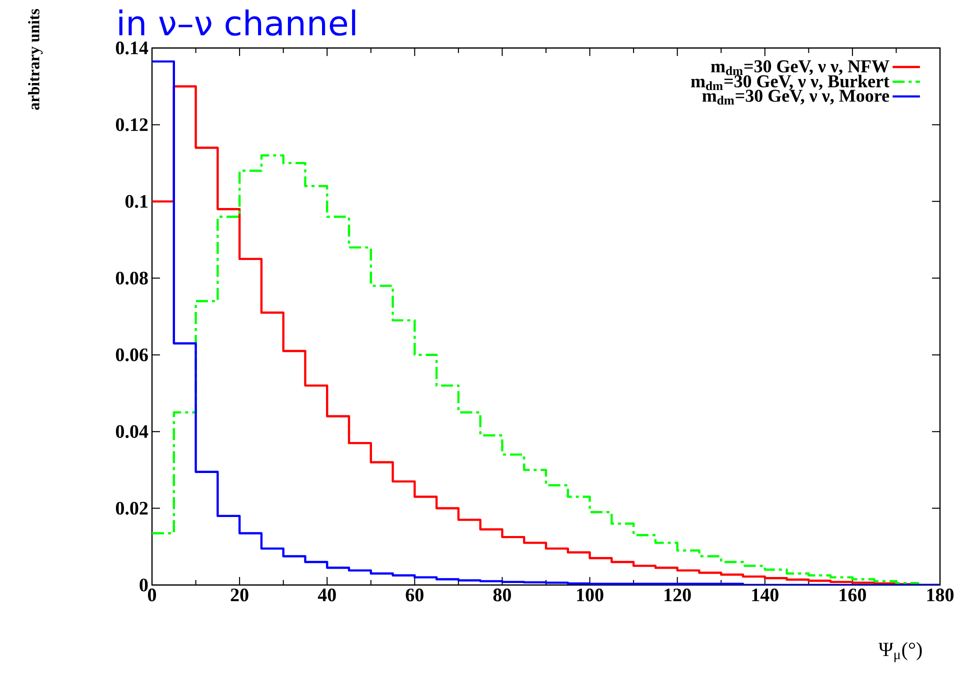 This screenshot has height=673, width=971. I want to click on x-tick-label: 60, so click(415, 595).